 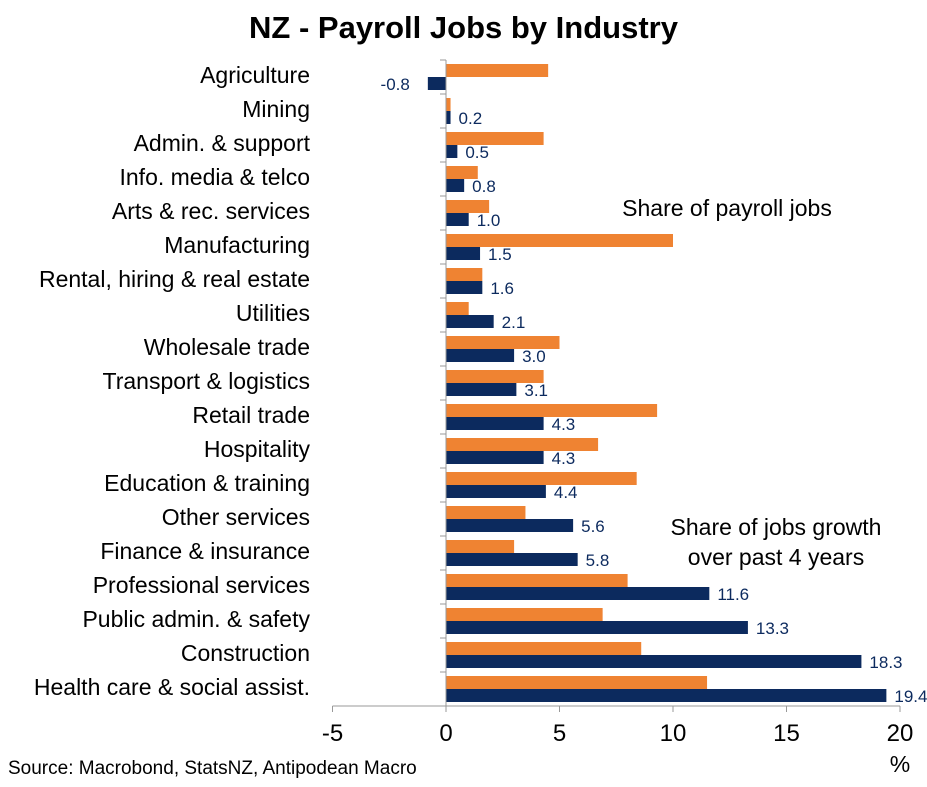 What do you see at coordinates (211, 211) in the screenshot?
I see `category-label: Arts & rec. services` at bounding box center [211, 211].